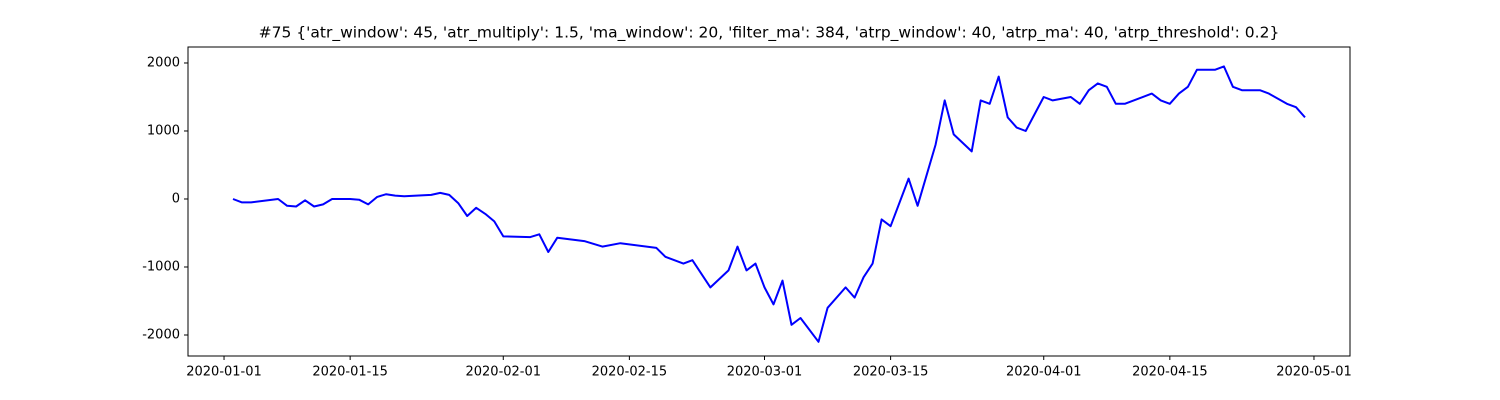 The image size is (1500, 400). What do you see at coordinates (224, 372) in the screenshot?
I see `x-tick-label: 2020-01-01` at bounding box center [224, 372].